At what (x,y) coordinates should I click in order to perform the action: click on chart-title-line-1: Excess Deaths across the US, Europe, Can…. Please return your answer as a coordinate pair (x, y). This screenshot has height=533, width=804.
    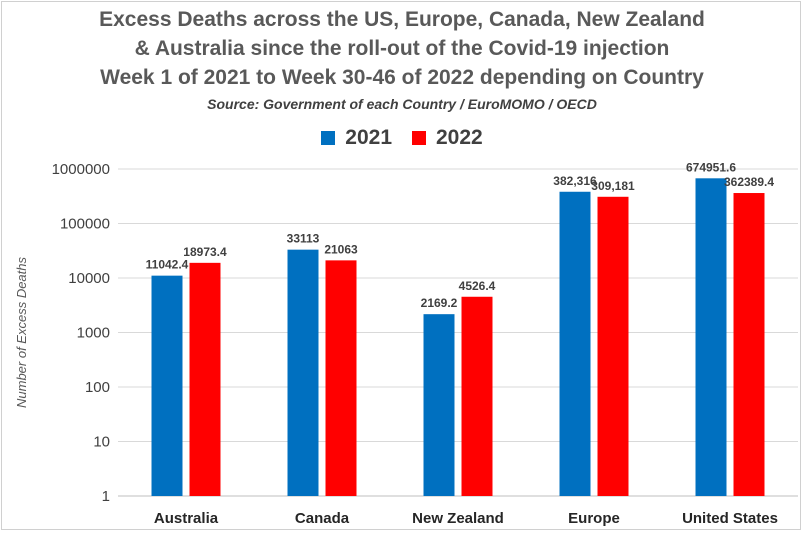
    Looking at the image, I should click on (402, 19).